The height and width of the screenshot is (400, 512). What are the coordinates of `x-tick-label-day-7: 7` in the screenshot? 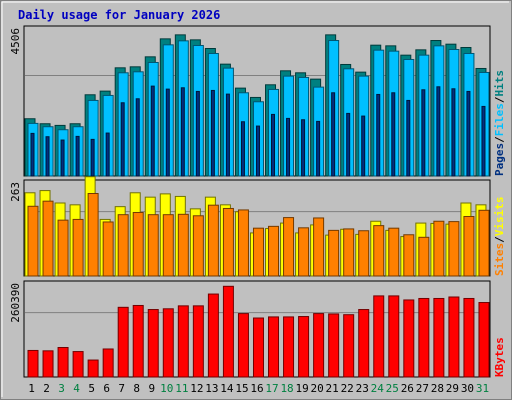 It's located at (121, 388).